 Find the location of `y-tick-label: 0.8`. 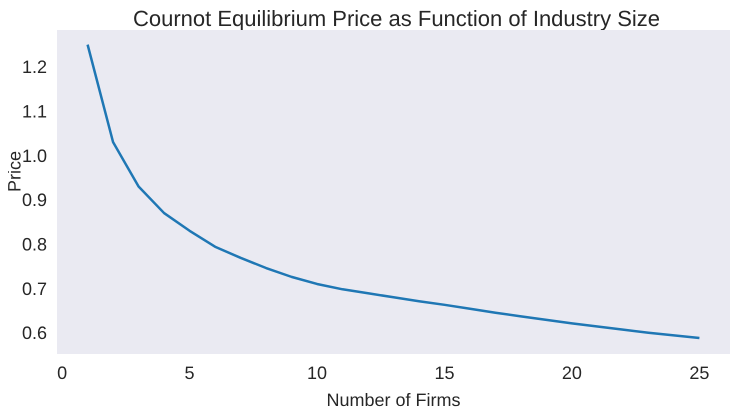

y-tick-label: 0.8 is located at coordinates (34, 244).